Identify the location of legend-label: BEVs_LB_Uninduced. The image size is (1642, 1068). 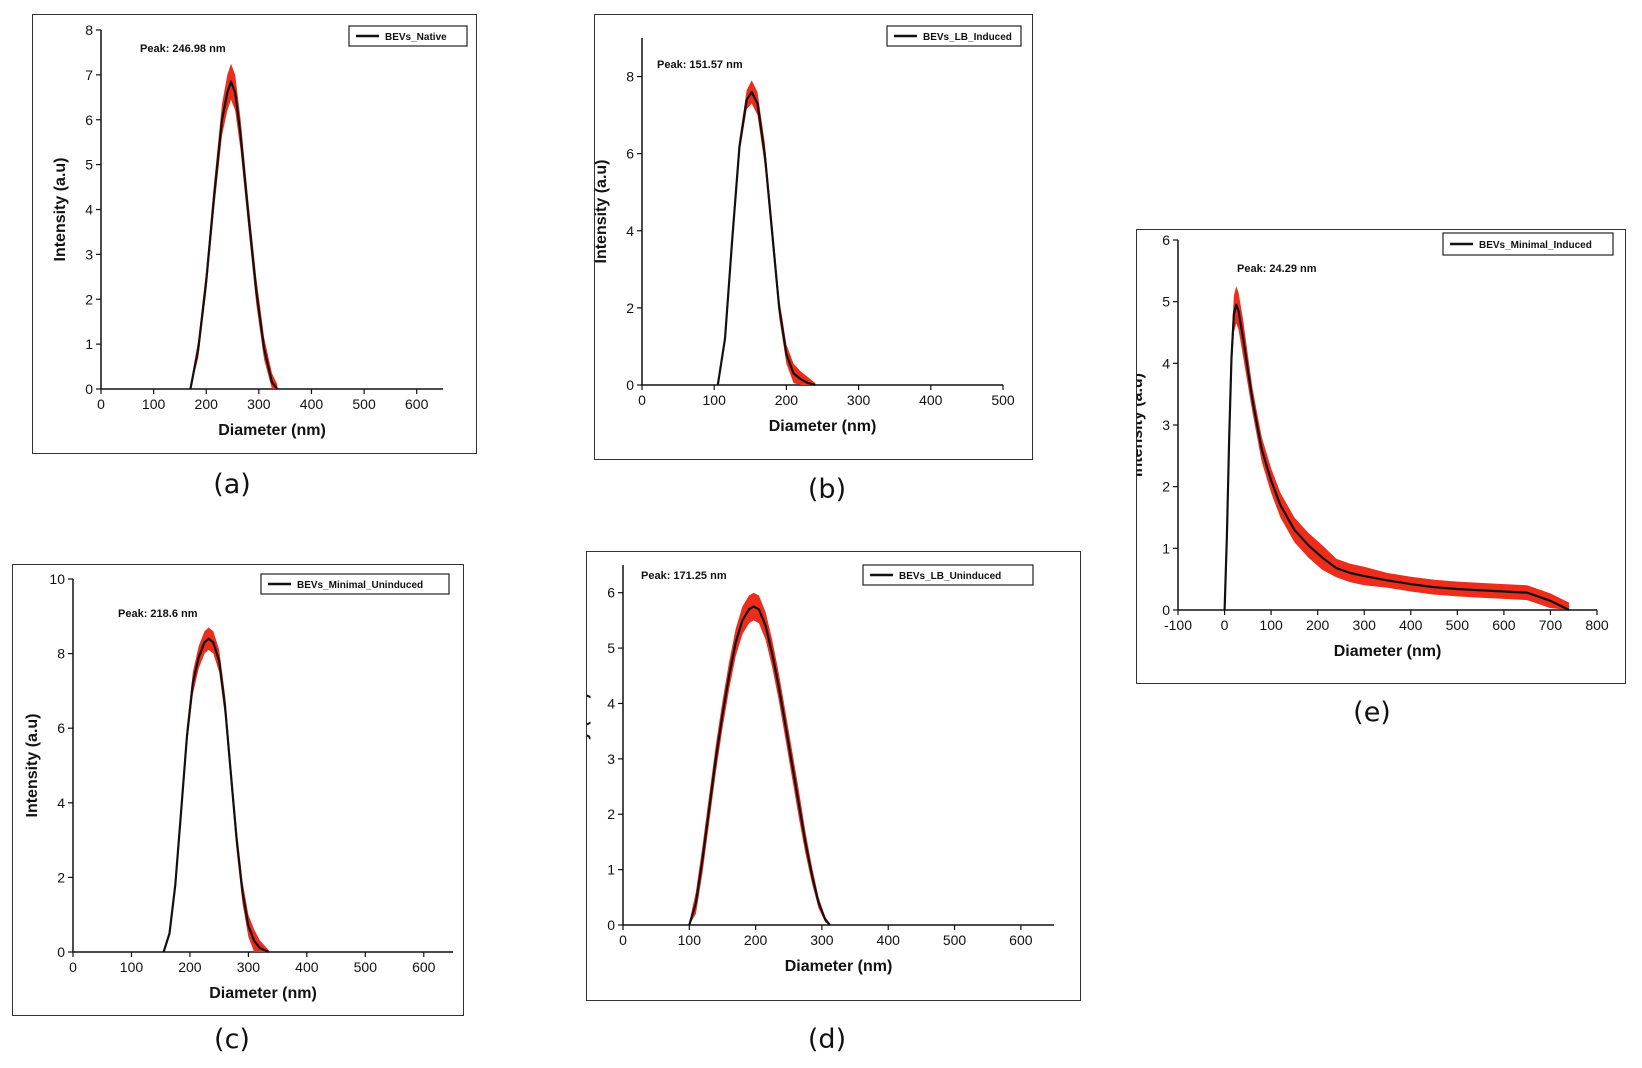
(950, 576).